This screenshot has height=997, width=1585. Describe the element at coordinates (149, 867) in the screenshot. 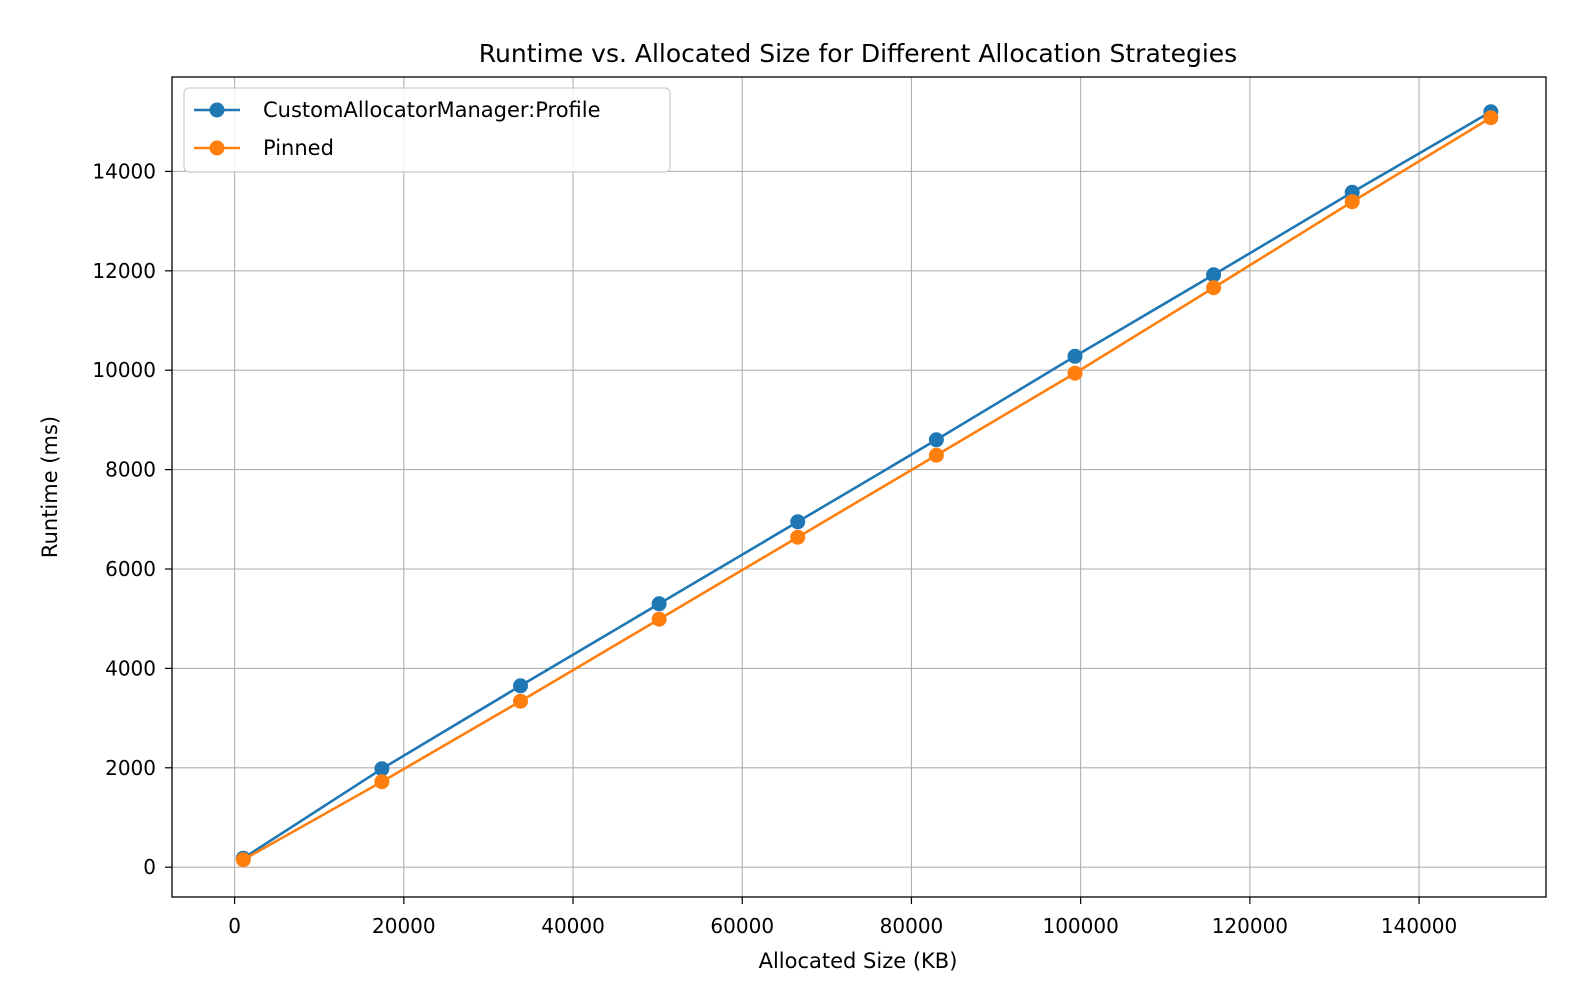

I see `y-tick-label: 0` at that location.